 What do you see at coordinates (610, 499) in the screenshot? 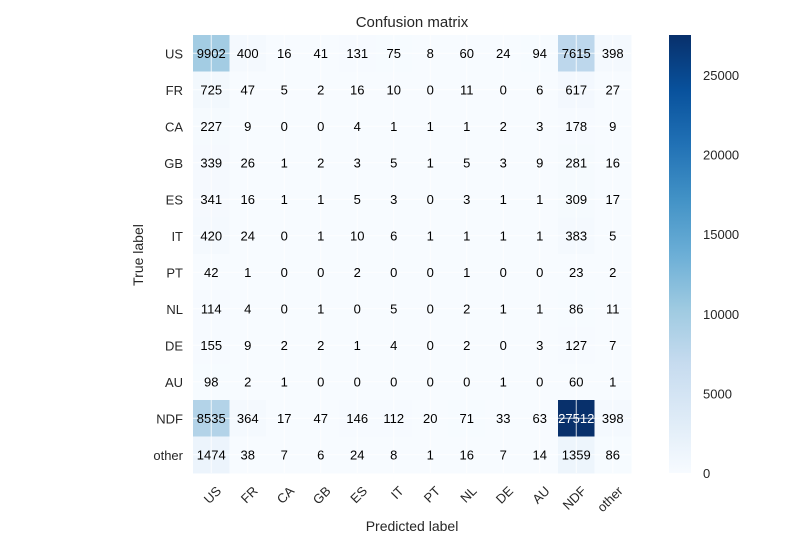
I see `x-tick-label: other` at bounding box center [610, 499].